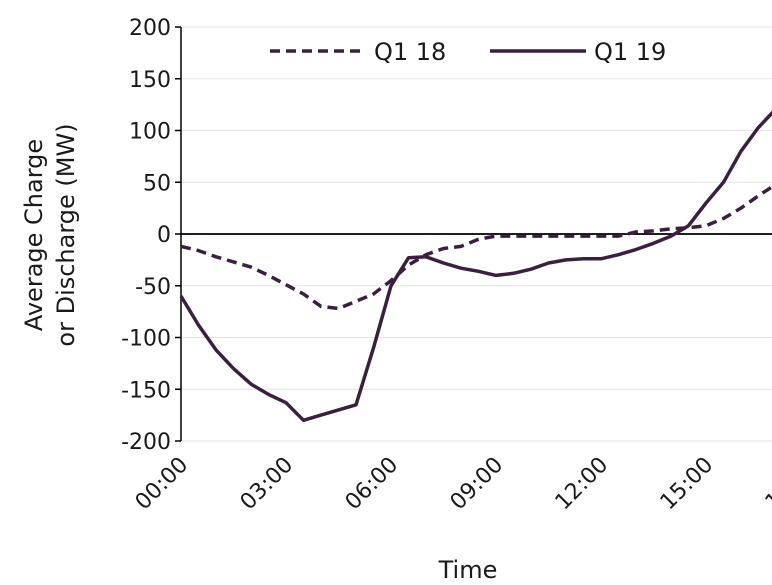 Image resolution: width=772 pixels, height=585 pixels. What do you see at coordinates (153, 287) in the screenshot?
I see `y-tick-label: -50` at bounding box center [153, 287].